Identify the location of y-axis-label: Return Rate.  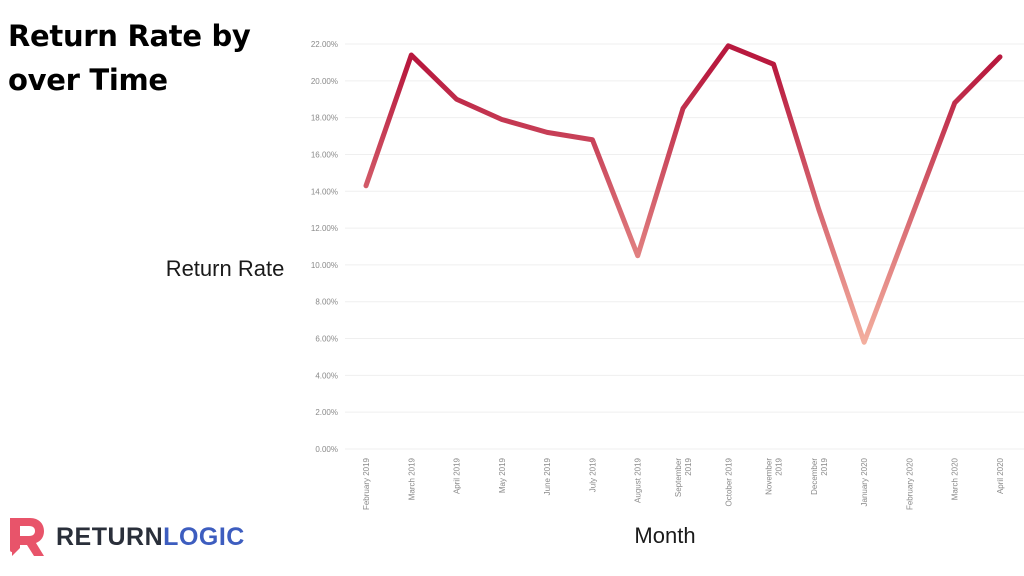
(225, 268).